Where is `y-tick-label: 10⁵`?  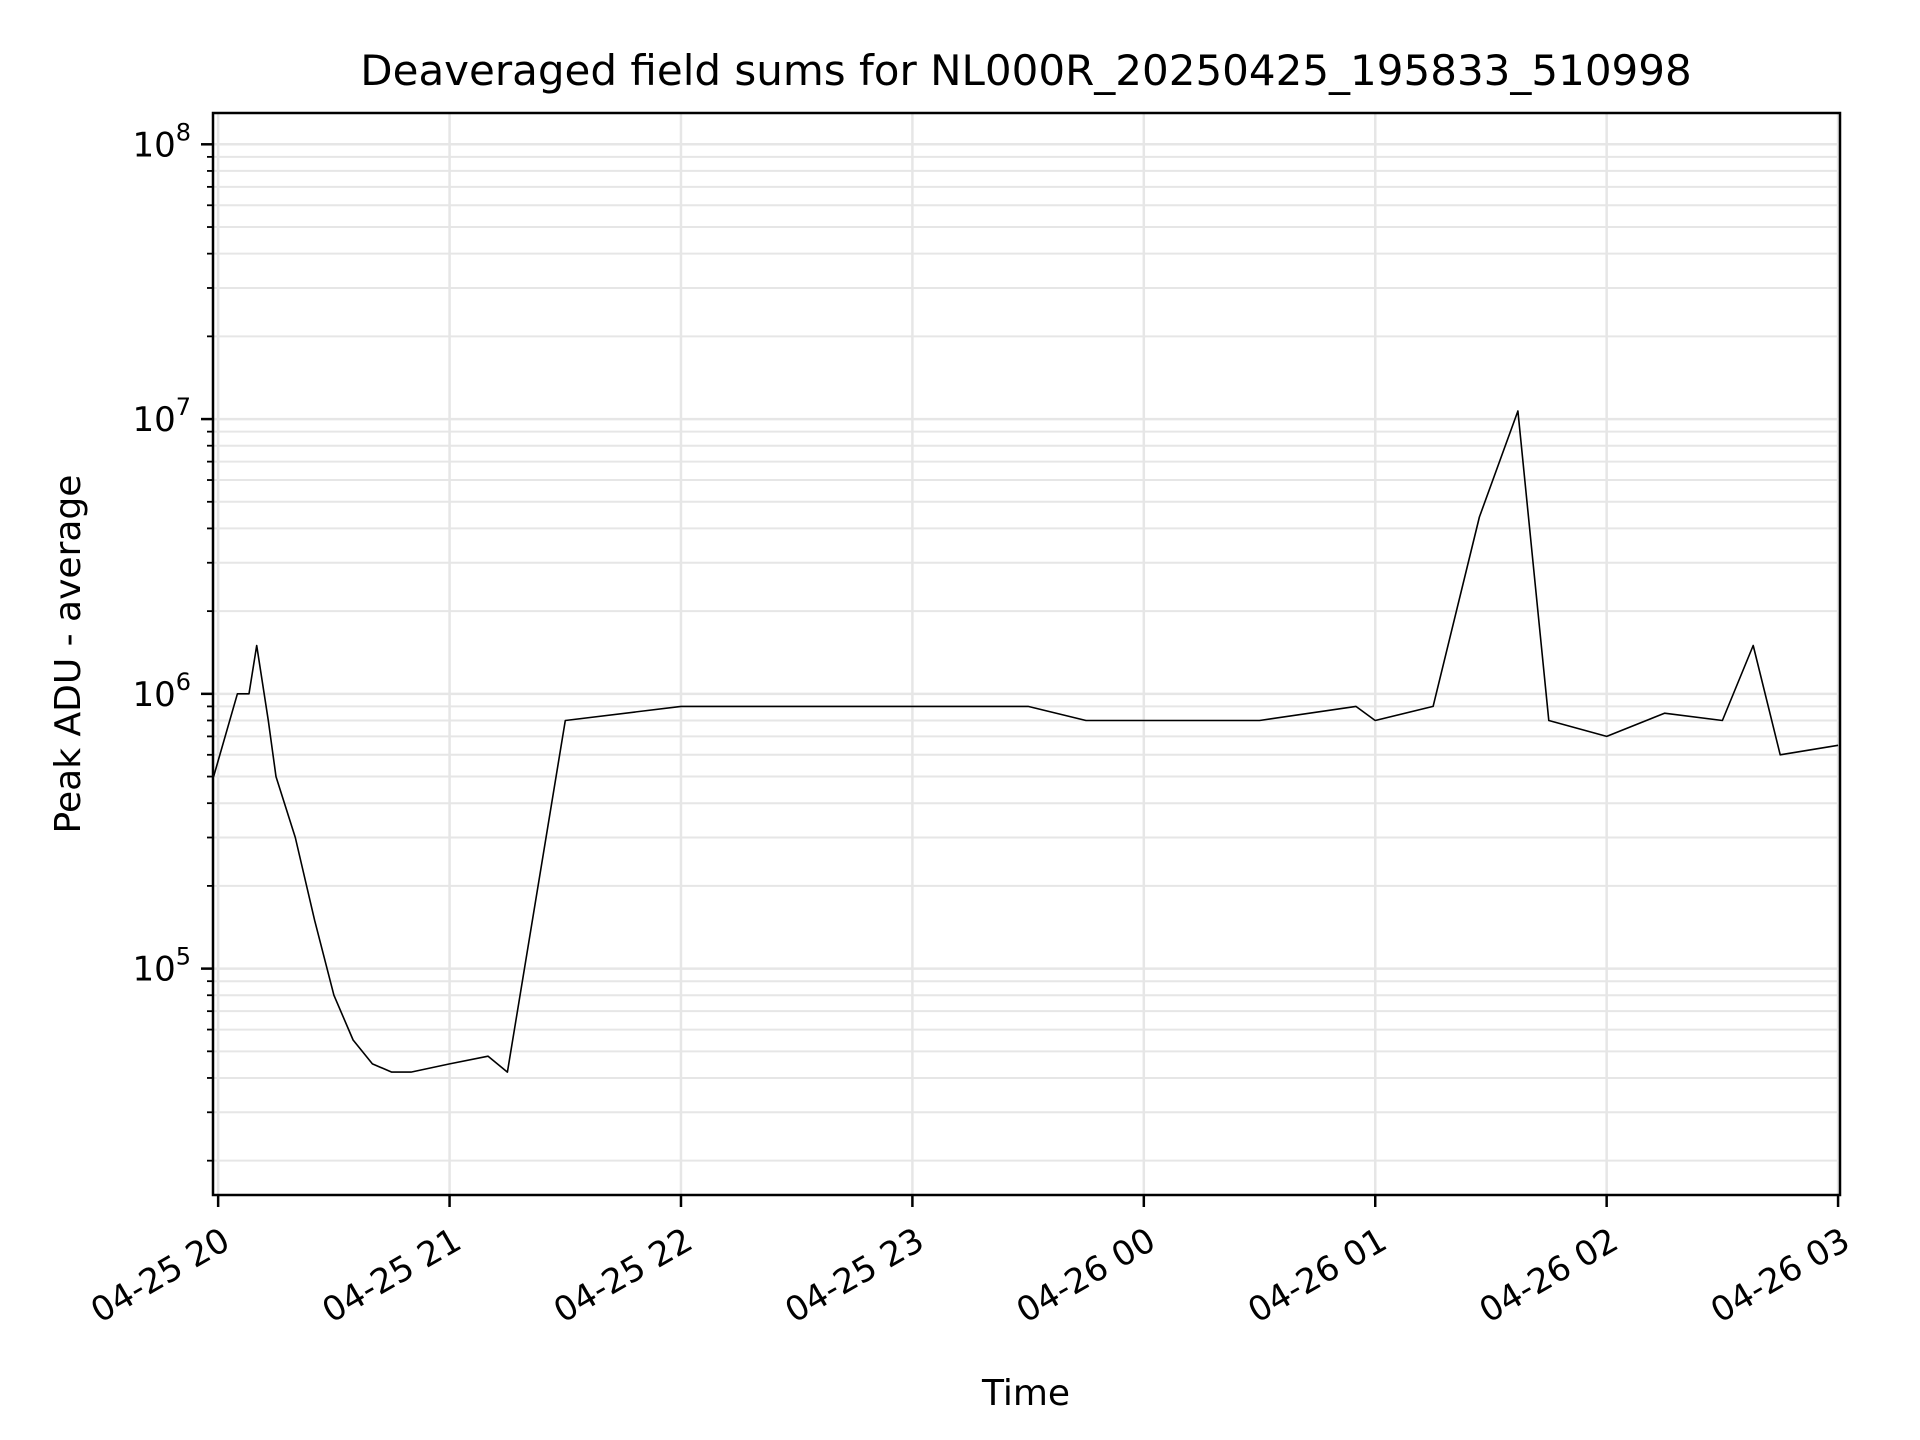
y-tick-label: 10⁵ is located at coordinates (161, 966).